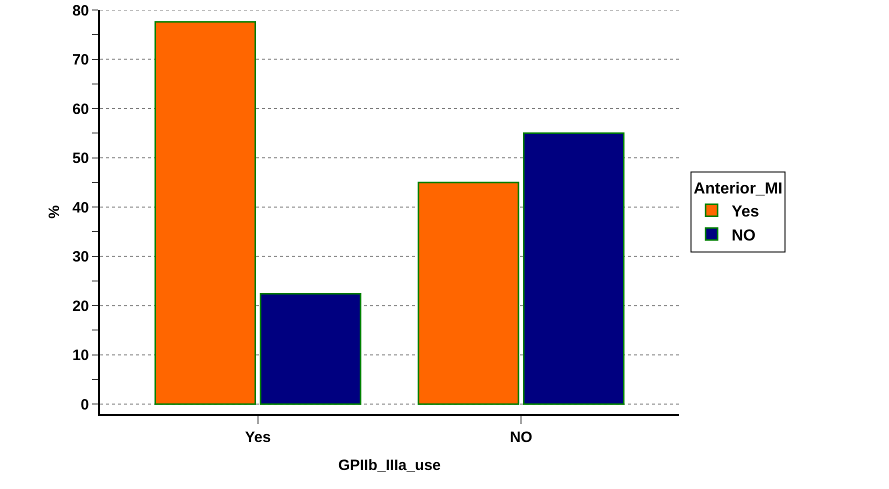 The image size is (889, 489). What do you see at coordinates (54, 212) in the screenshot?
I see `y-axis-title: %` at bounding box center [54, 212].